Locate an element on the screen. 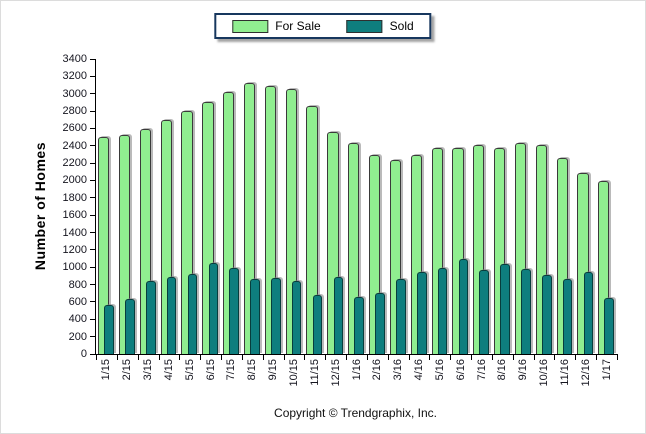 This screenshot has height=434, width=646. legend-item-sold: Sold is located at coordinates (380, 26).